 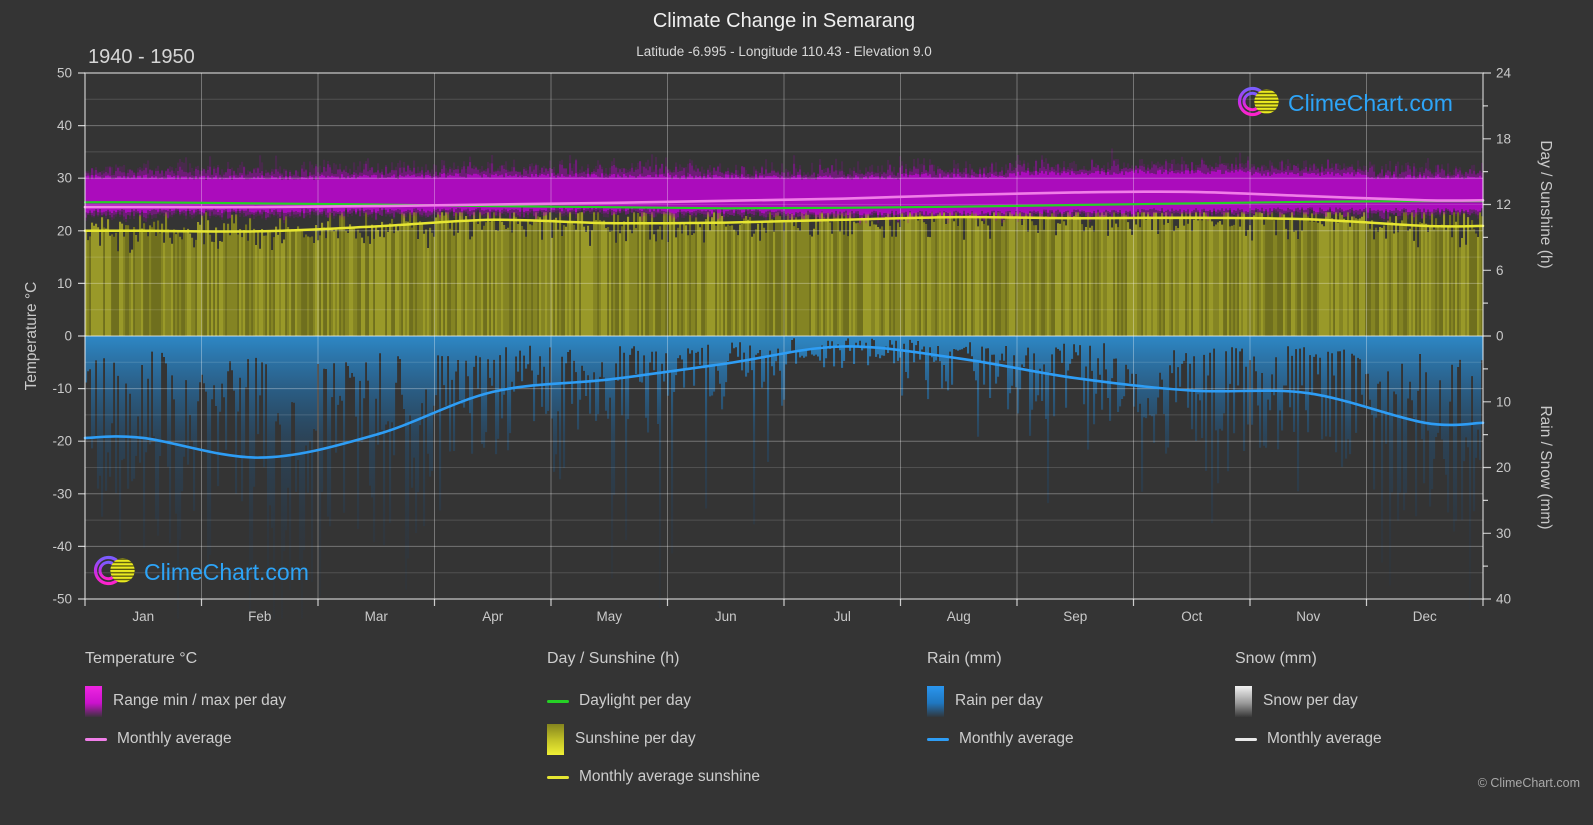 I want to click on legend-item-label: Monthly average sunshine, so click(x=669, y=776).